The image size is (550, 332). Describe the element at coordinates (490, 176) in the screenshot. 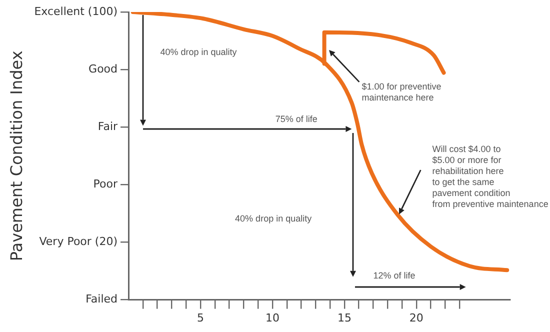

I see `annotation: Will cost $4.00 to $5.00 or more for rehabilitation here to get the same pavement condition from preventive maintenance` at that location.